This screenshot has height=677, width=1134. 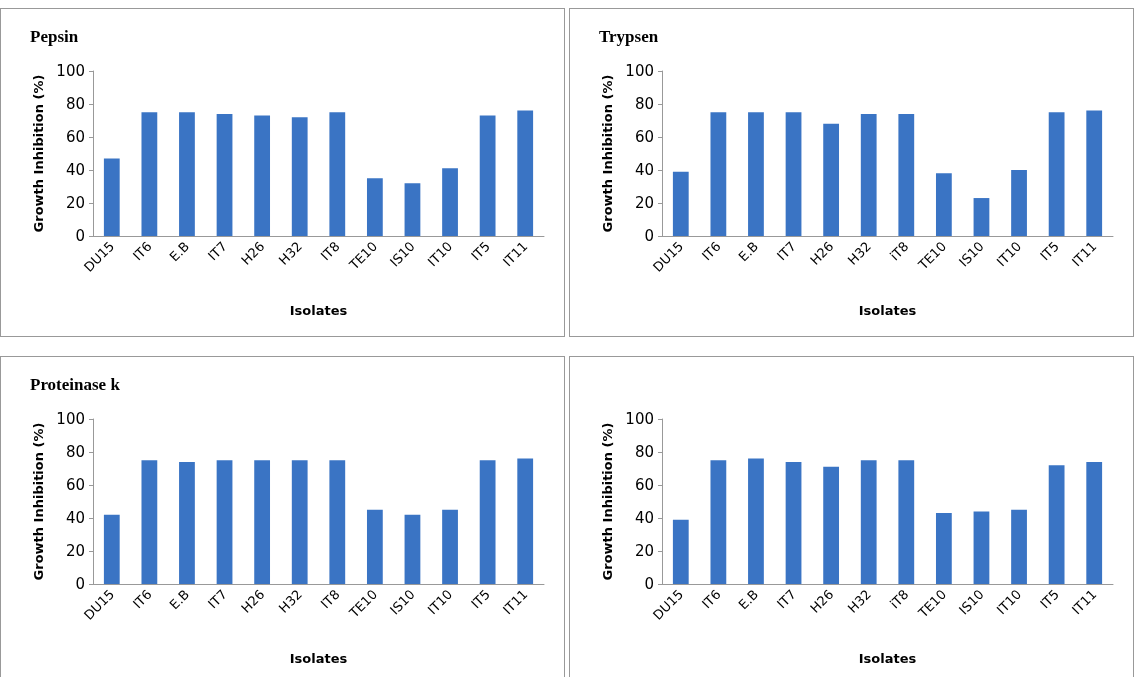 What do you see at coordinates (54, 36) in the screenshot?
I see `chart-title: Pepsin` at bounding box center [54, 36].